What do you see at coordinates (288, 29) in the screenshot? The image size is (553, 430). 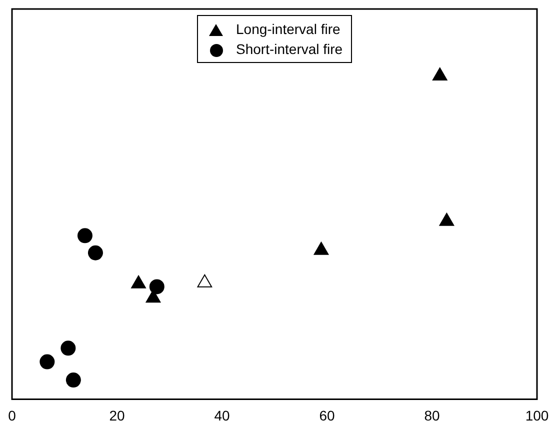 I see `legend-label: Long-interval fire` at bounding box center [288, 29].